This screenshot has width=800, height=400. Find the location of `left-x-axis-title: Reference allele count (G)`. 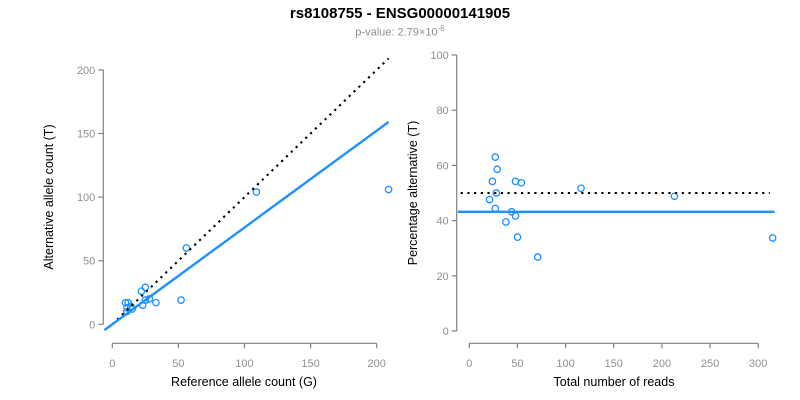

left-x-axis-title: Reference allele count (G) is located at coordinates (244, 382).